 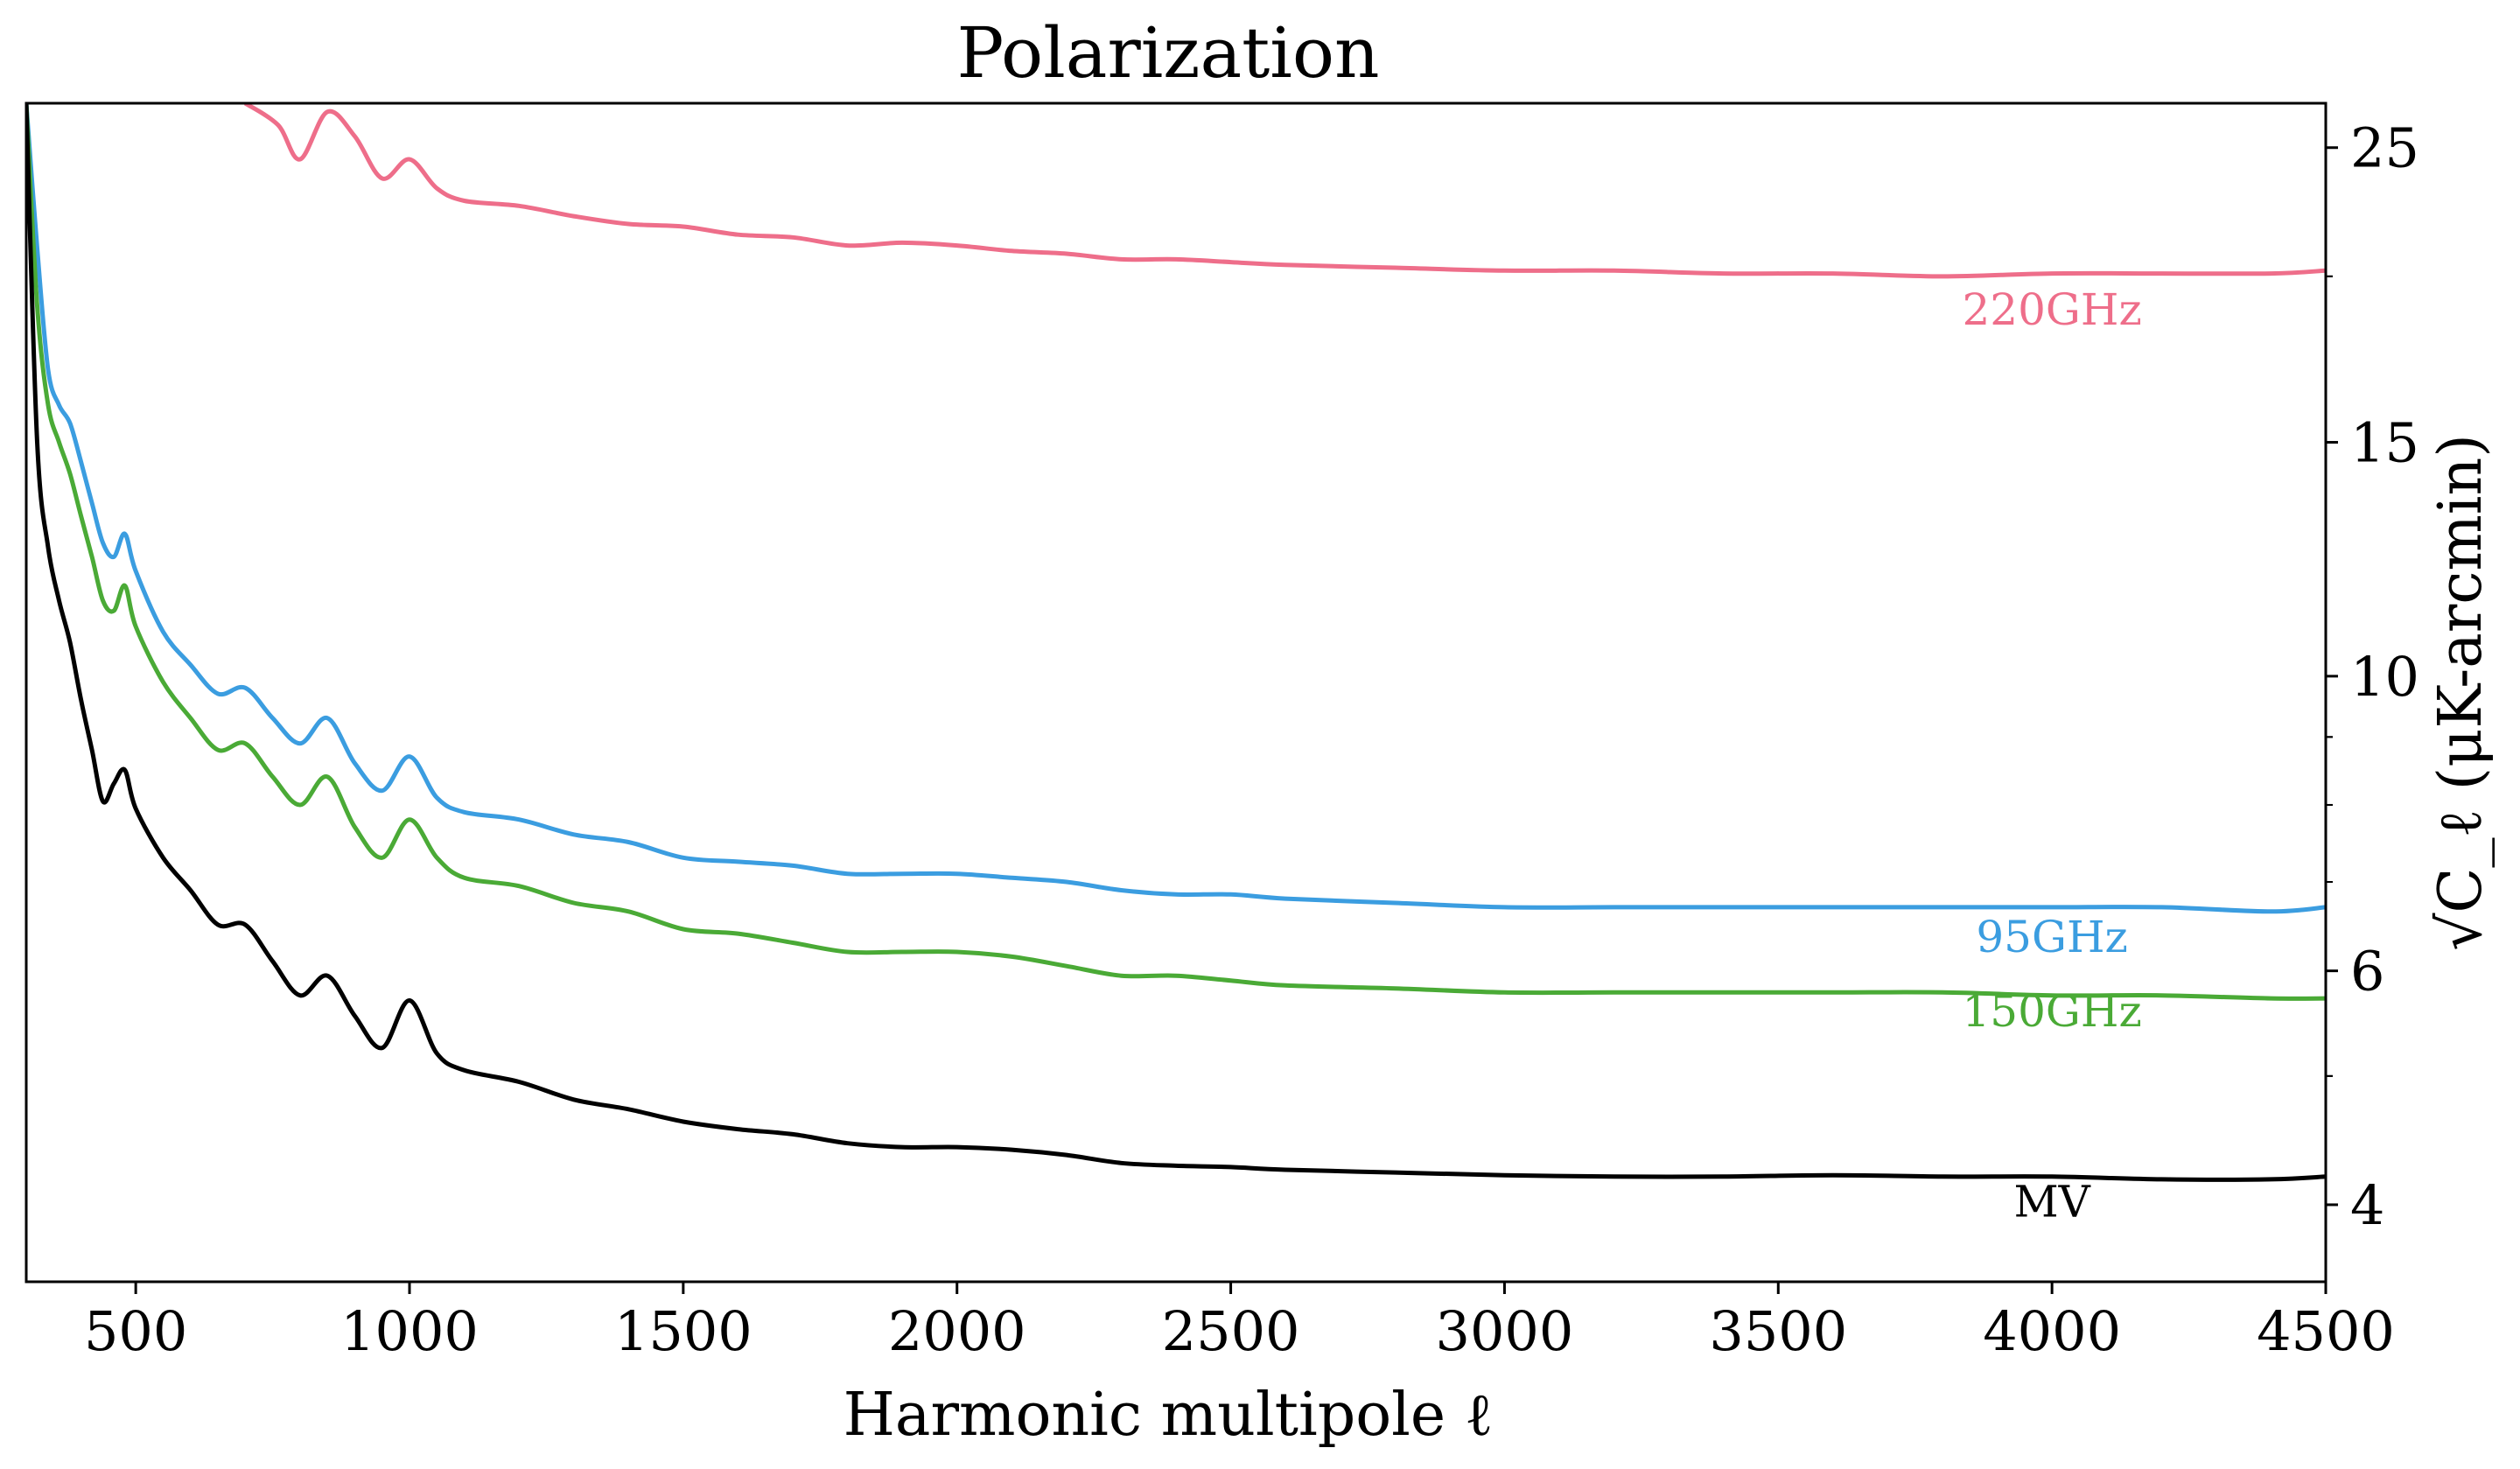 I want to click on x-axis-ticks: 500 1000 1500 2000 2500 3000 3500 4000 4500, so click(x=1239, y=1322).